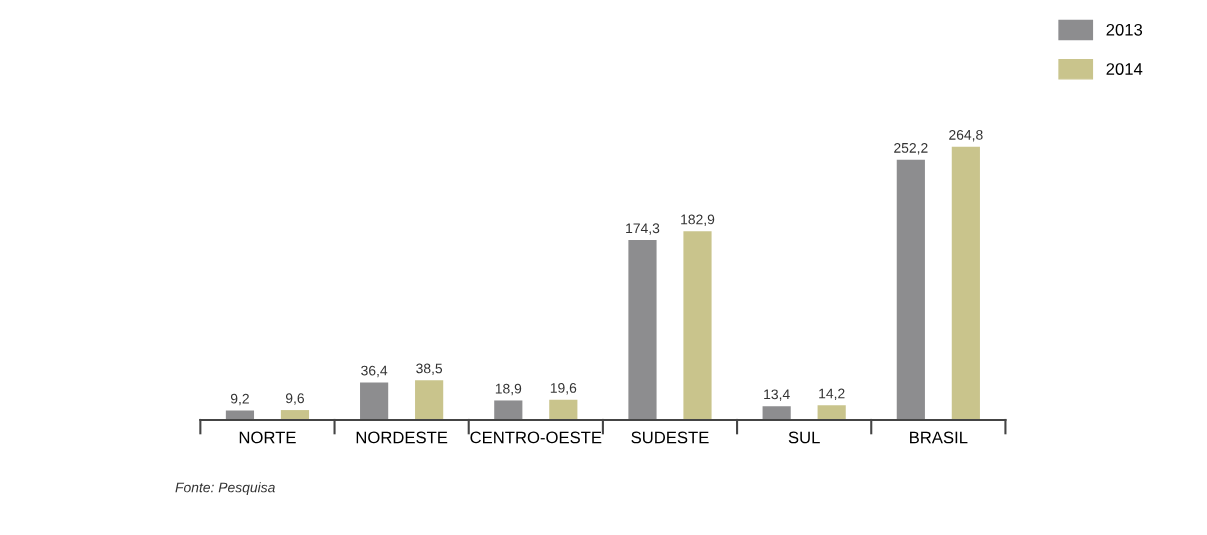 This screenshot has height=535, width=1207. What do you see at coordinates (536, 437) in the screenshot?
I see `x-tick-label: CENTRO-OESTE` at bounding box center [536, 437].